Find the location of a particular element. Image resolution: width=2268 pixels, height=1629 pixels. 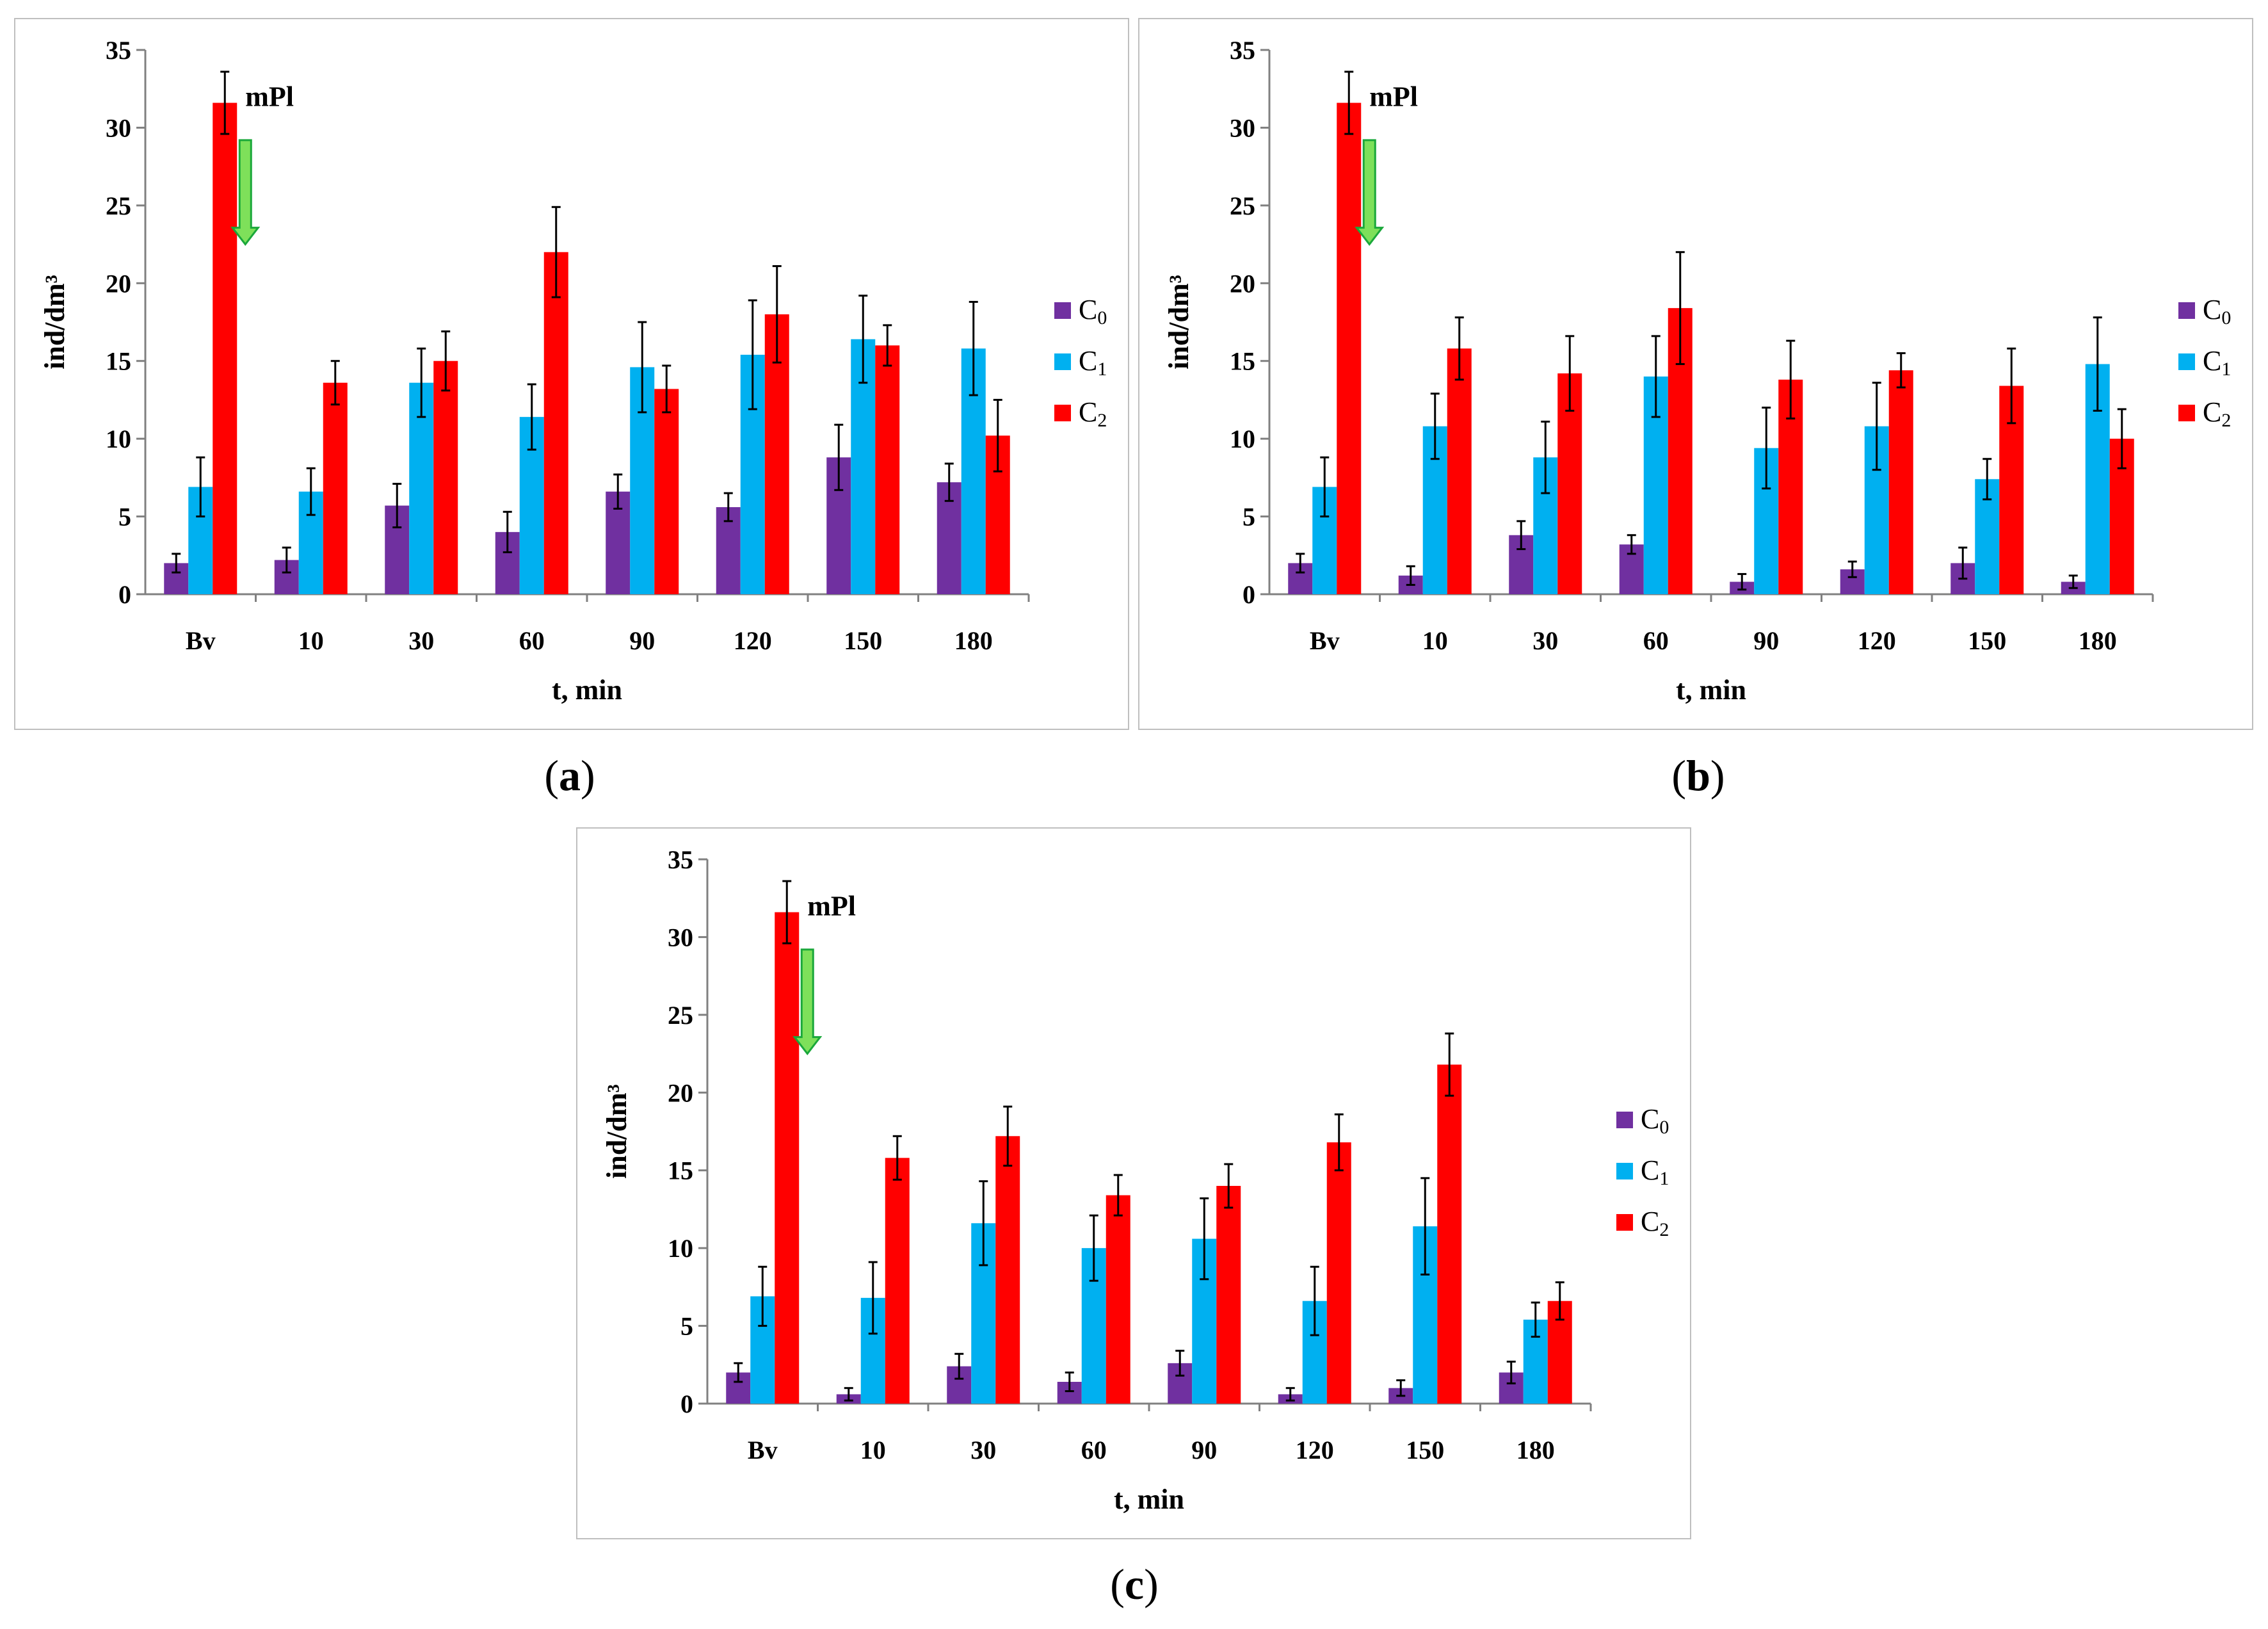

caption-a: (a) is located at coordinates (569, 776).